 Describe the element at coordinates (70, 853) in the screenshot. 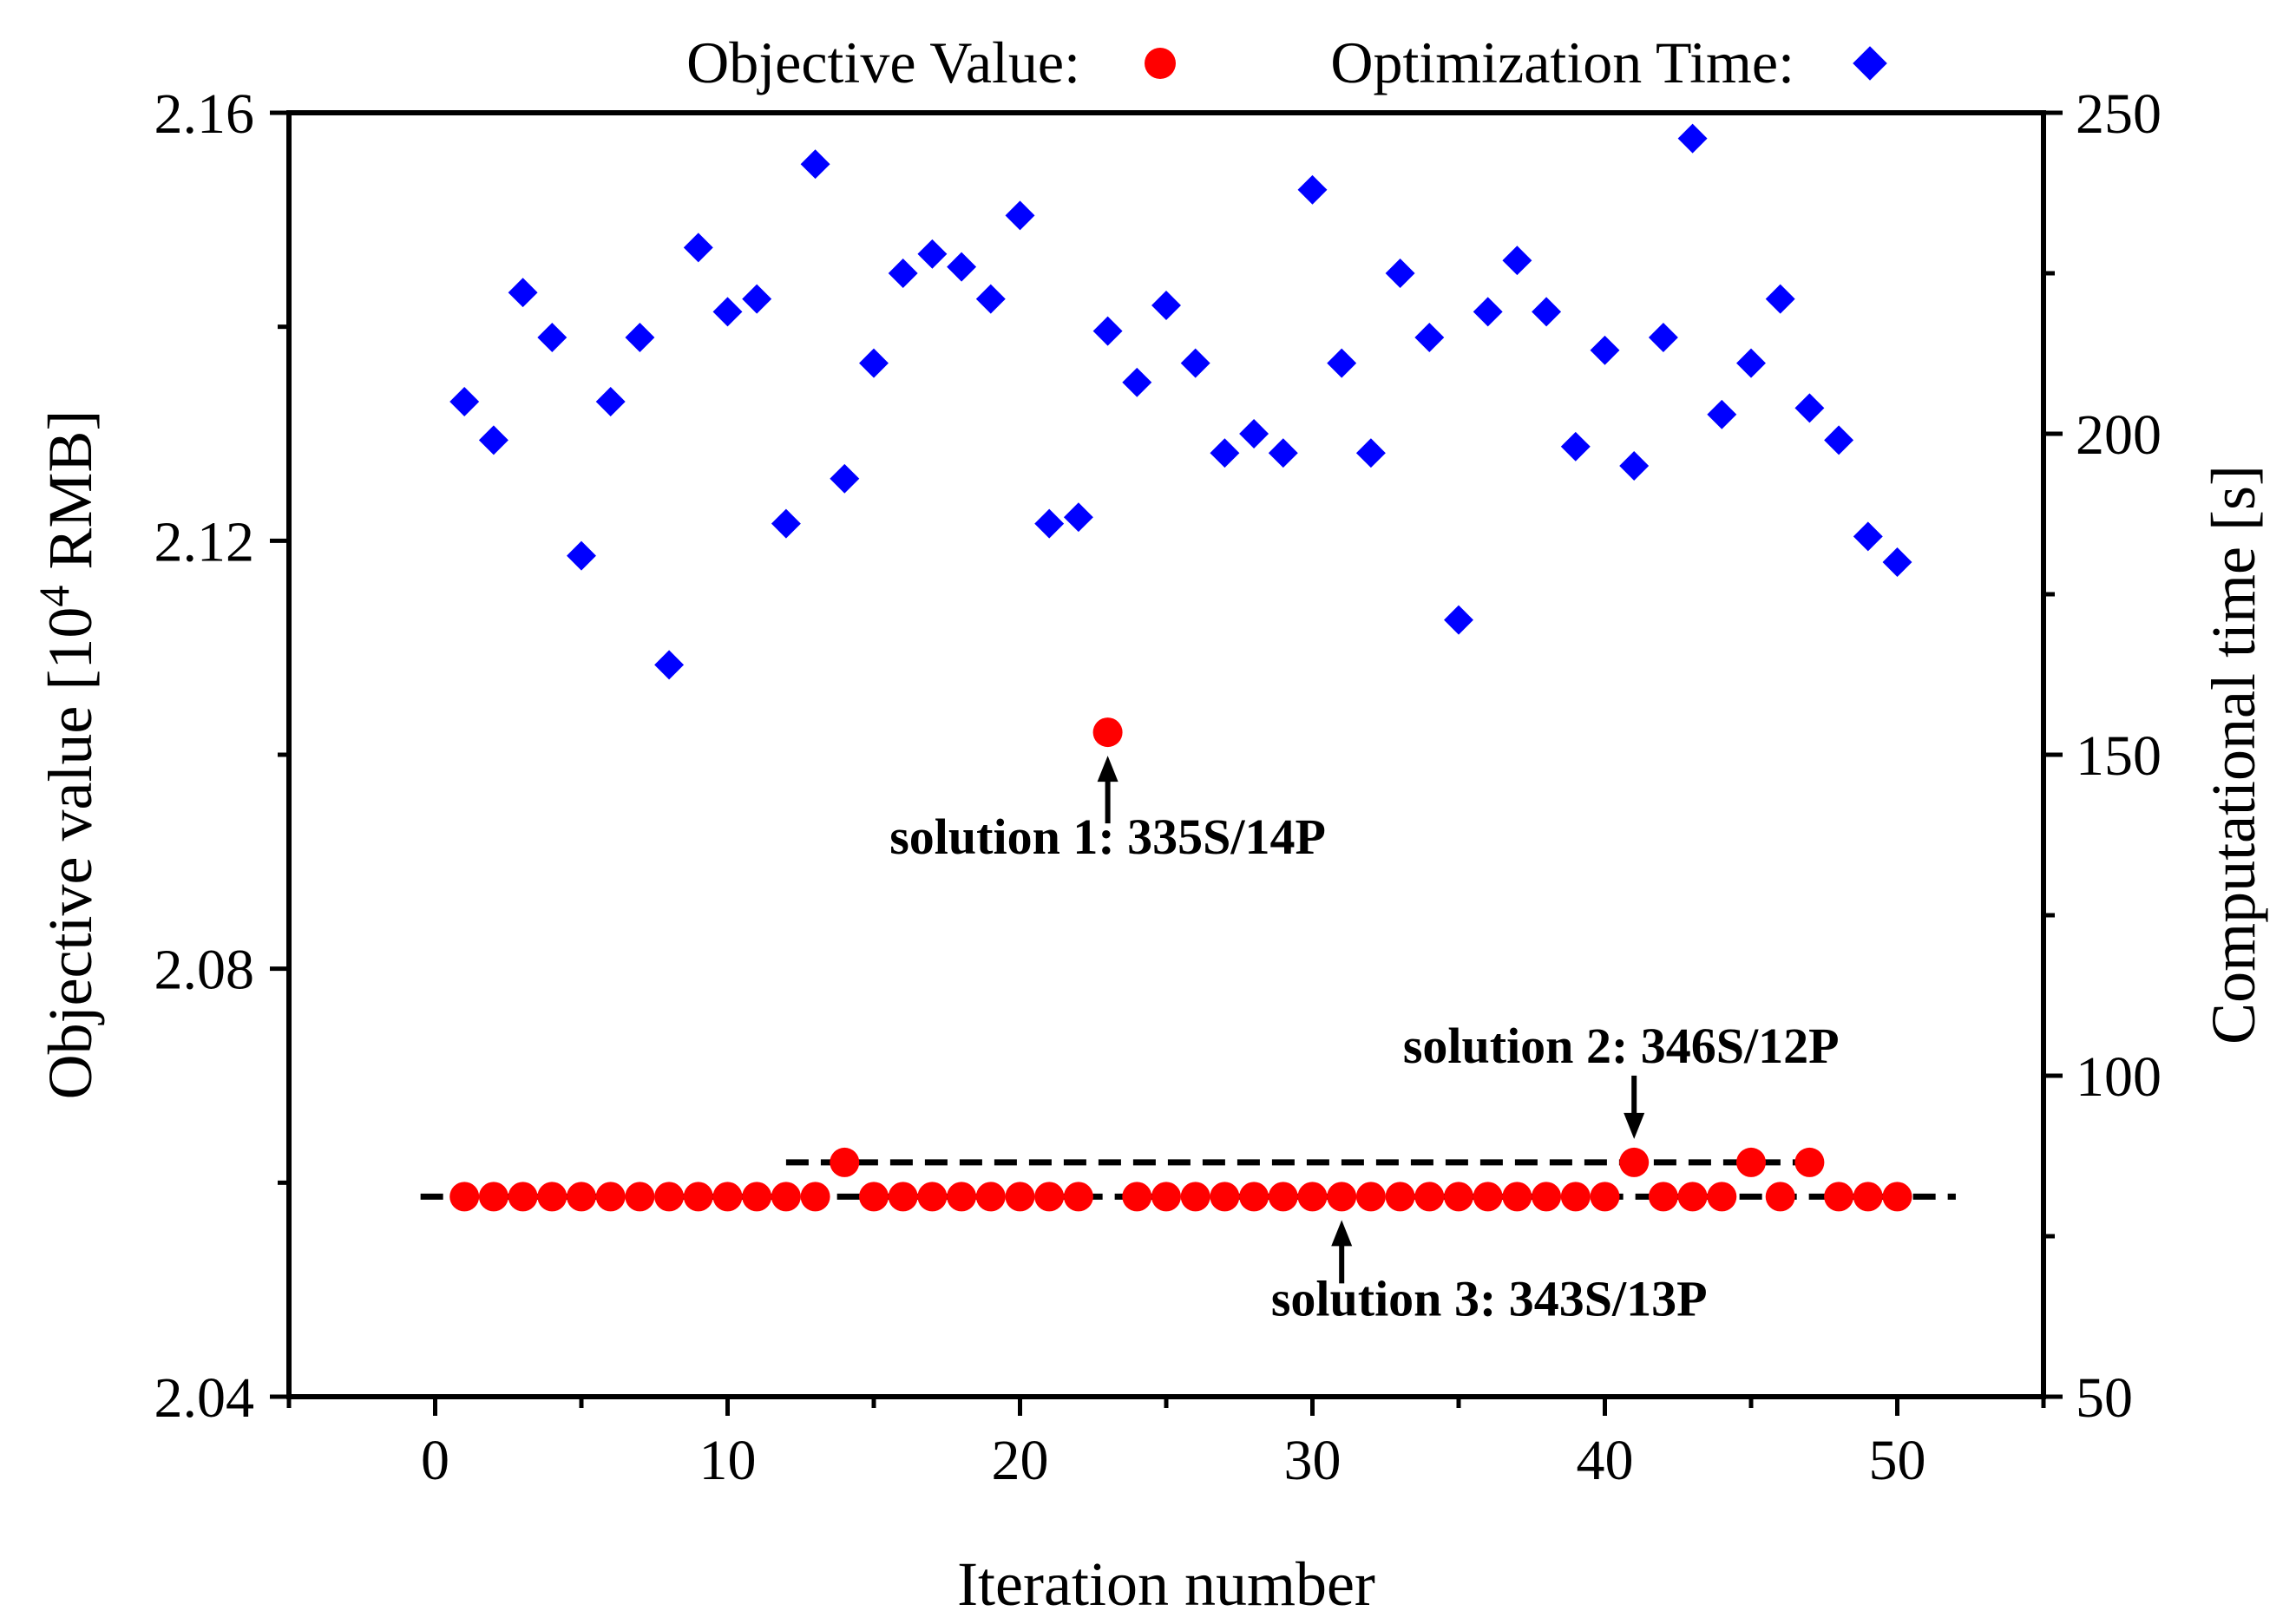

I see `left-y-axis-title-prefix: Objective value [10` at that location.